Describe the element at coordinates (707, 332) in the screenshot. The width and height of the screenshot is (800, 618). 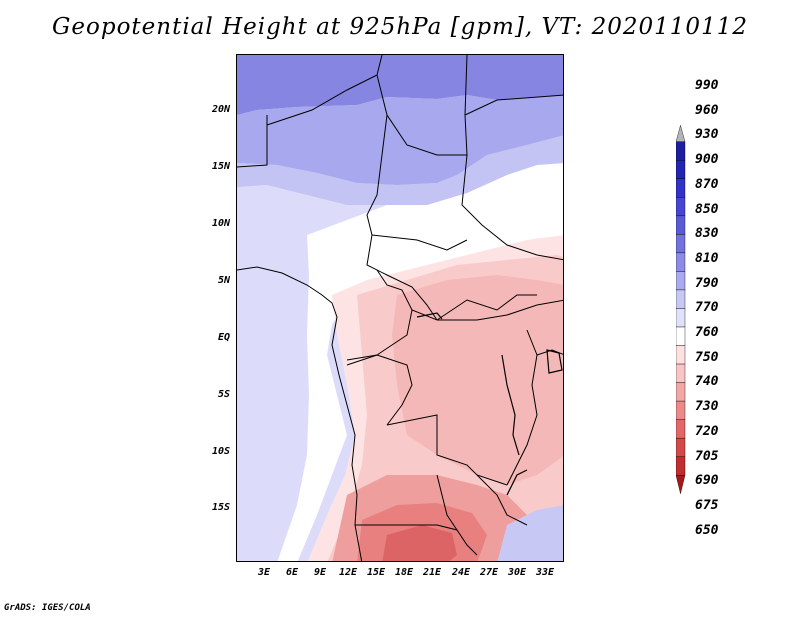
I see `colorbar-label-760: 760` at that location.